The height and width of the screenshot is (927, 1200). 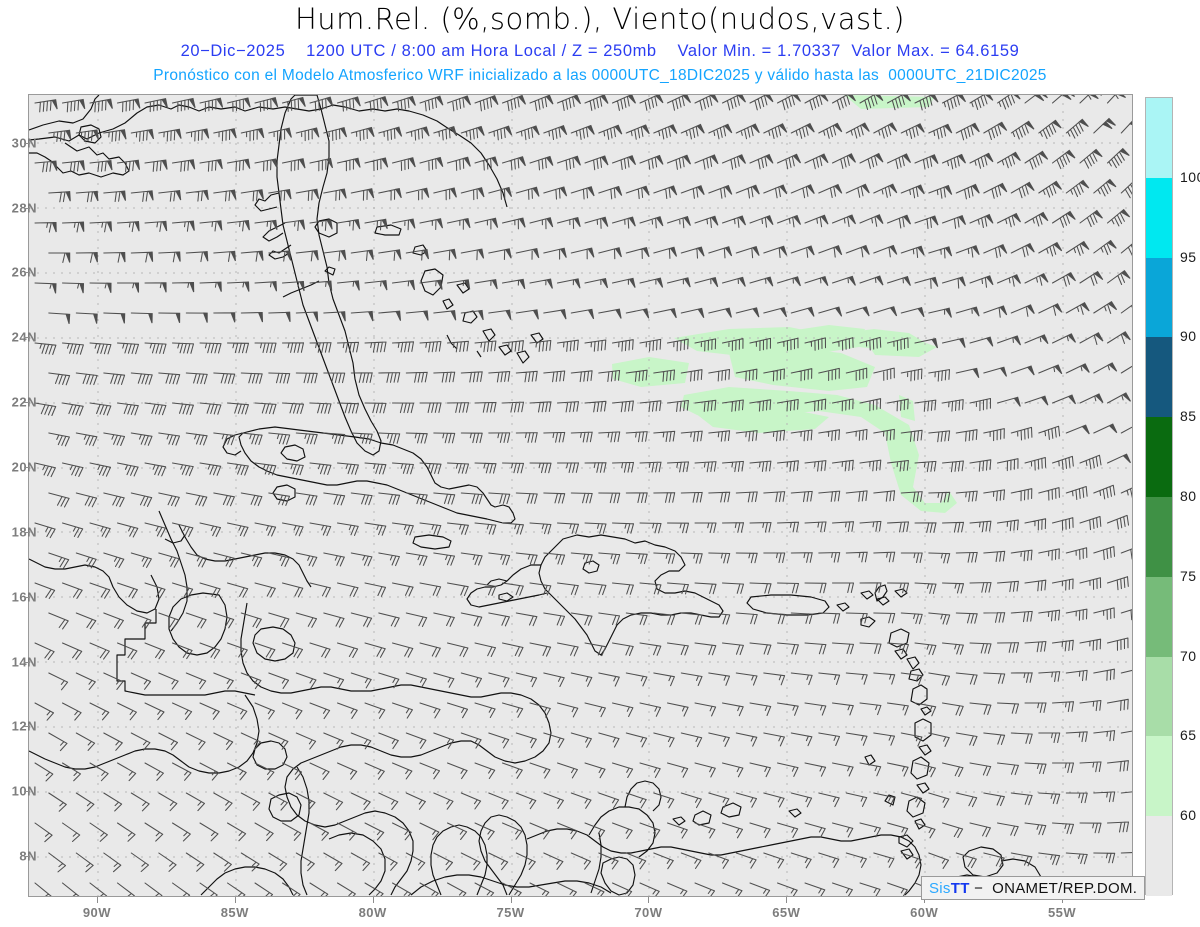 I want to click on logo-sis-text: Sis, so click(x=940, y=888).